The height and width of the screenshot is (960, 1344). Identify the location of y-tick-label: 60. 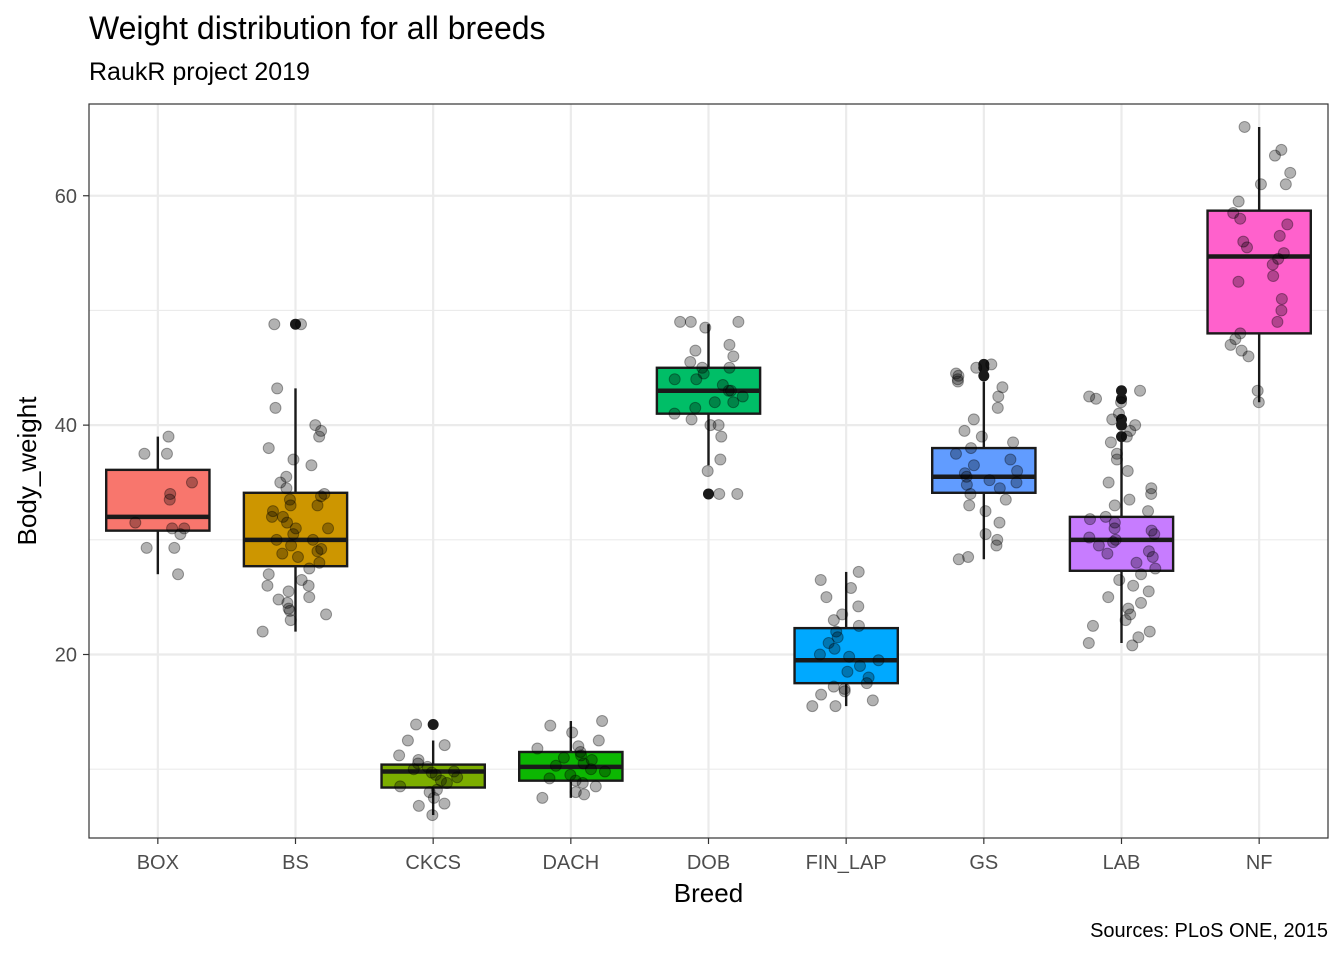
(66, 197).